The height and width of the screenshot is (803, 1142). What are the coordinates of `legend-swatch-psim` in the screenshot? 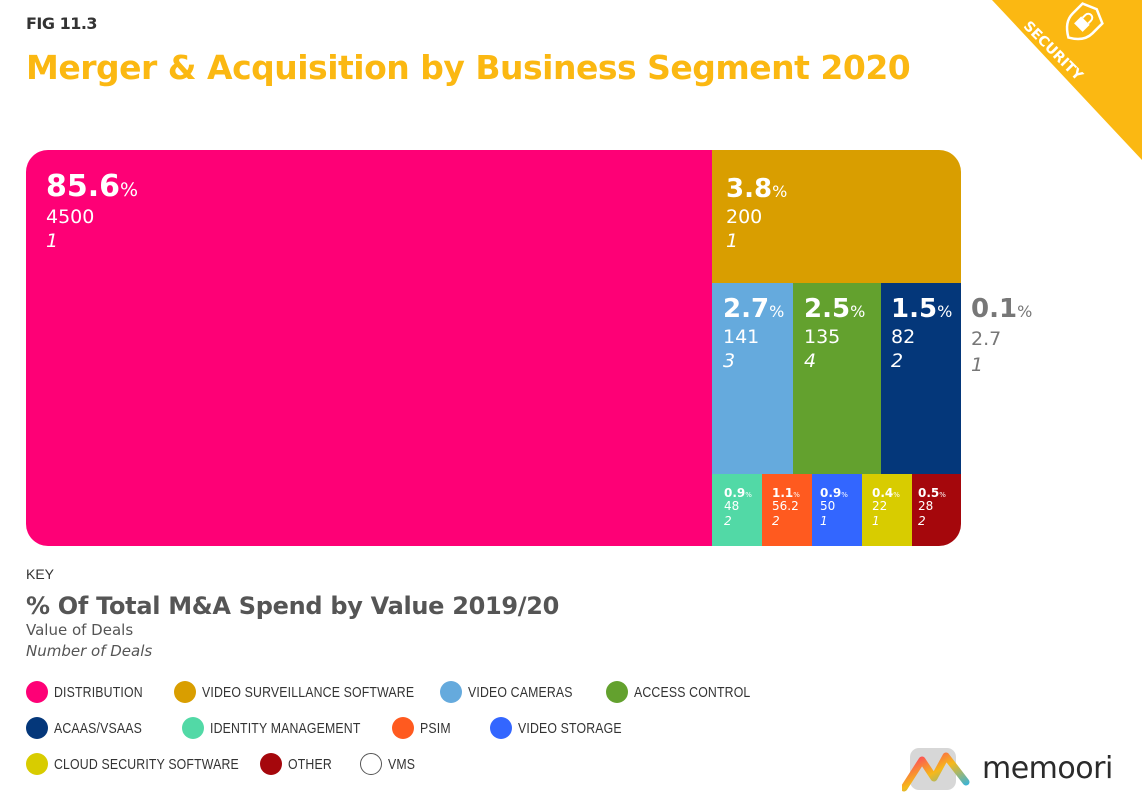 It's located at (403, 728).